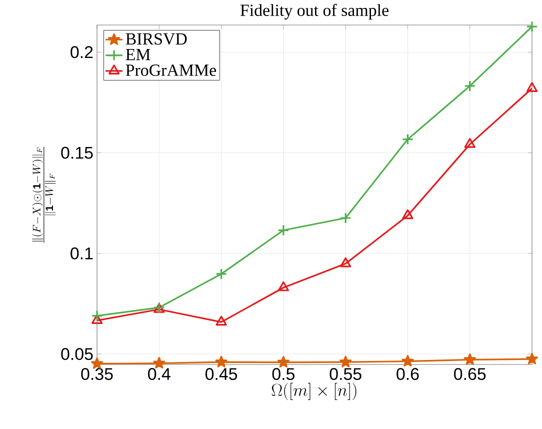 This screenshot has height=429, width=542. Describe the element at coordinates (314, 391) in the screenshot. I see `x-axis-title: $\Omega([m]\times[n])$` at that location.